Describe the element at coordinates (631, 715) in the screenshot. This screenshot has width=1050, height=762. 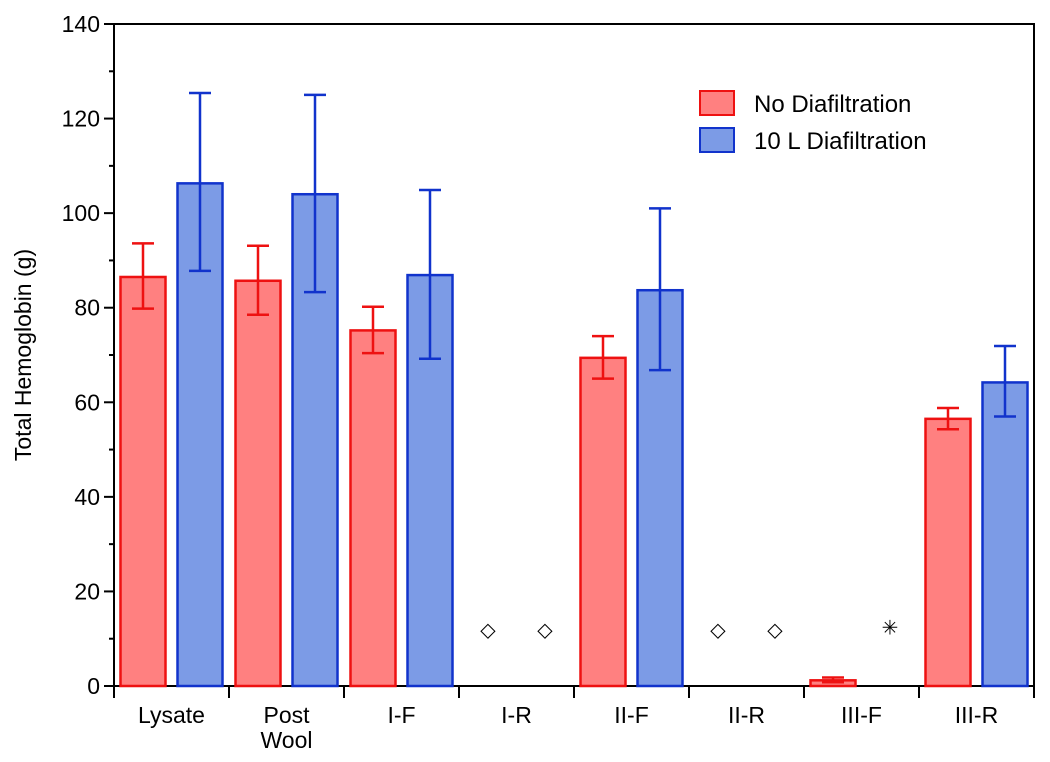
I see `x-tick-label: II-F` at that location.